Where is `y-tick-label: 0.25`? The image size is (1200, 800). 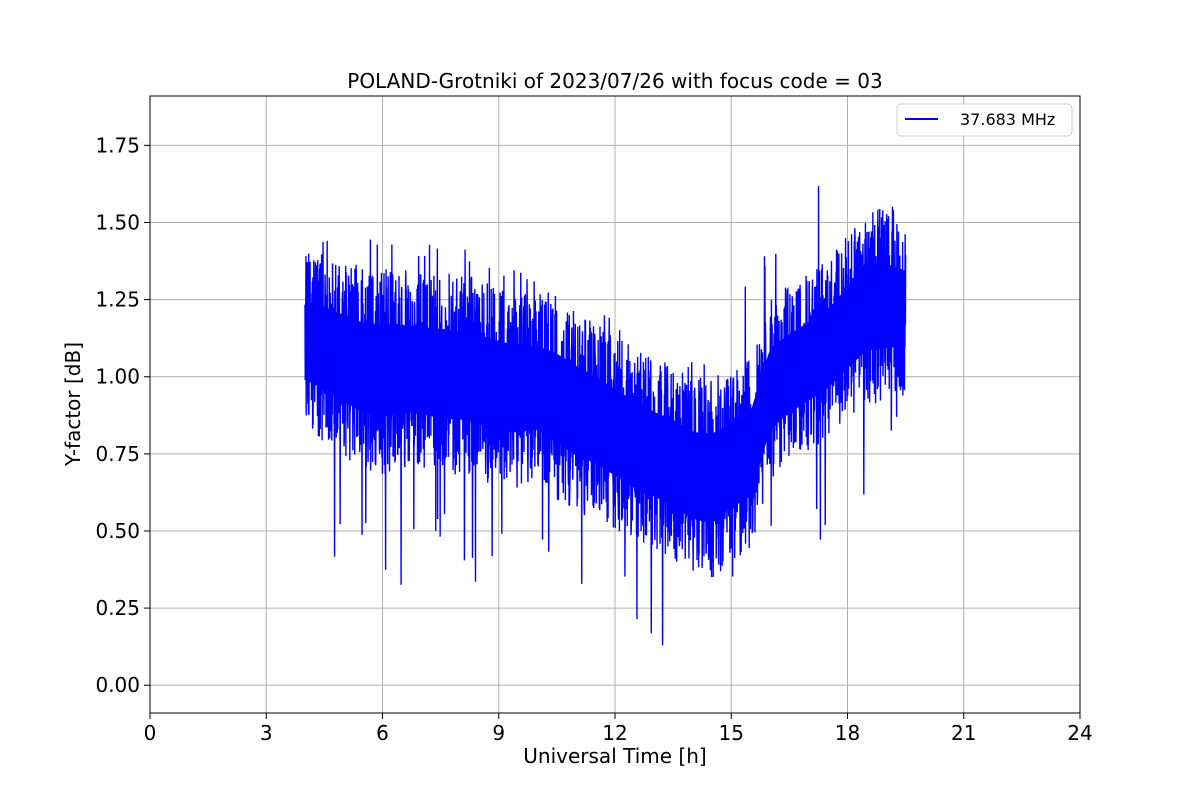 y-tick-label: 0.25 is located at coordinates (117, 608).